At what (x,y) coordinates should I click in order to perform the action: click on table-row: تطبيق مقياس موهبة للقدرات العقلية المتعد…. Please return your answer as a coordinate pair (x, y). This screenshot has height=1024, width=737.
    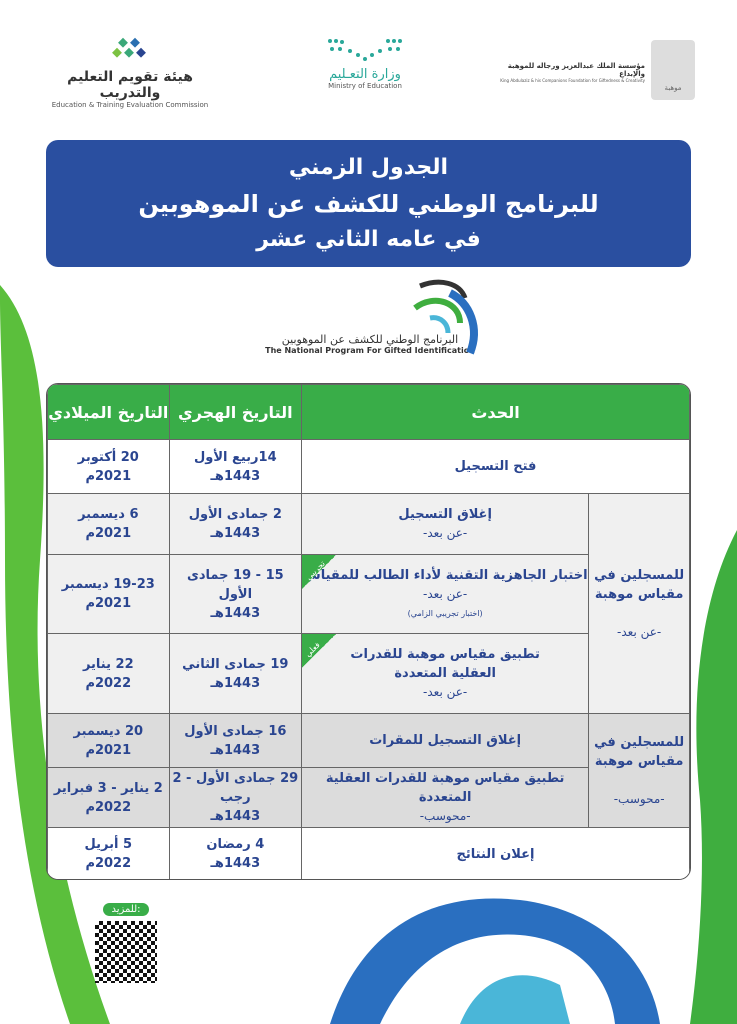
    Looking at the image, I should click on (368, 797).